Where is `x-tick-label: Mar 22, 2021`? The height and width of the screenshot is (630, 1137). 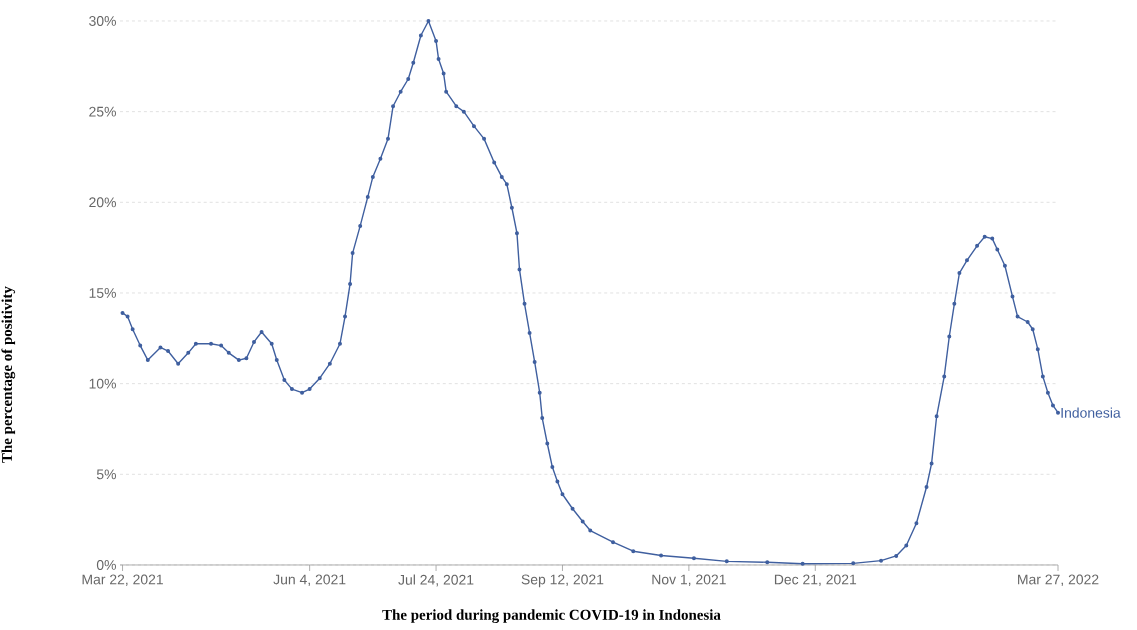 x-tick-label: Mar 22, 2021 is located at coordinates (122, 580).